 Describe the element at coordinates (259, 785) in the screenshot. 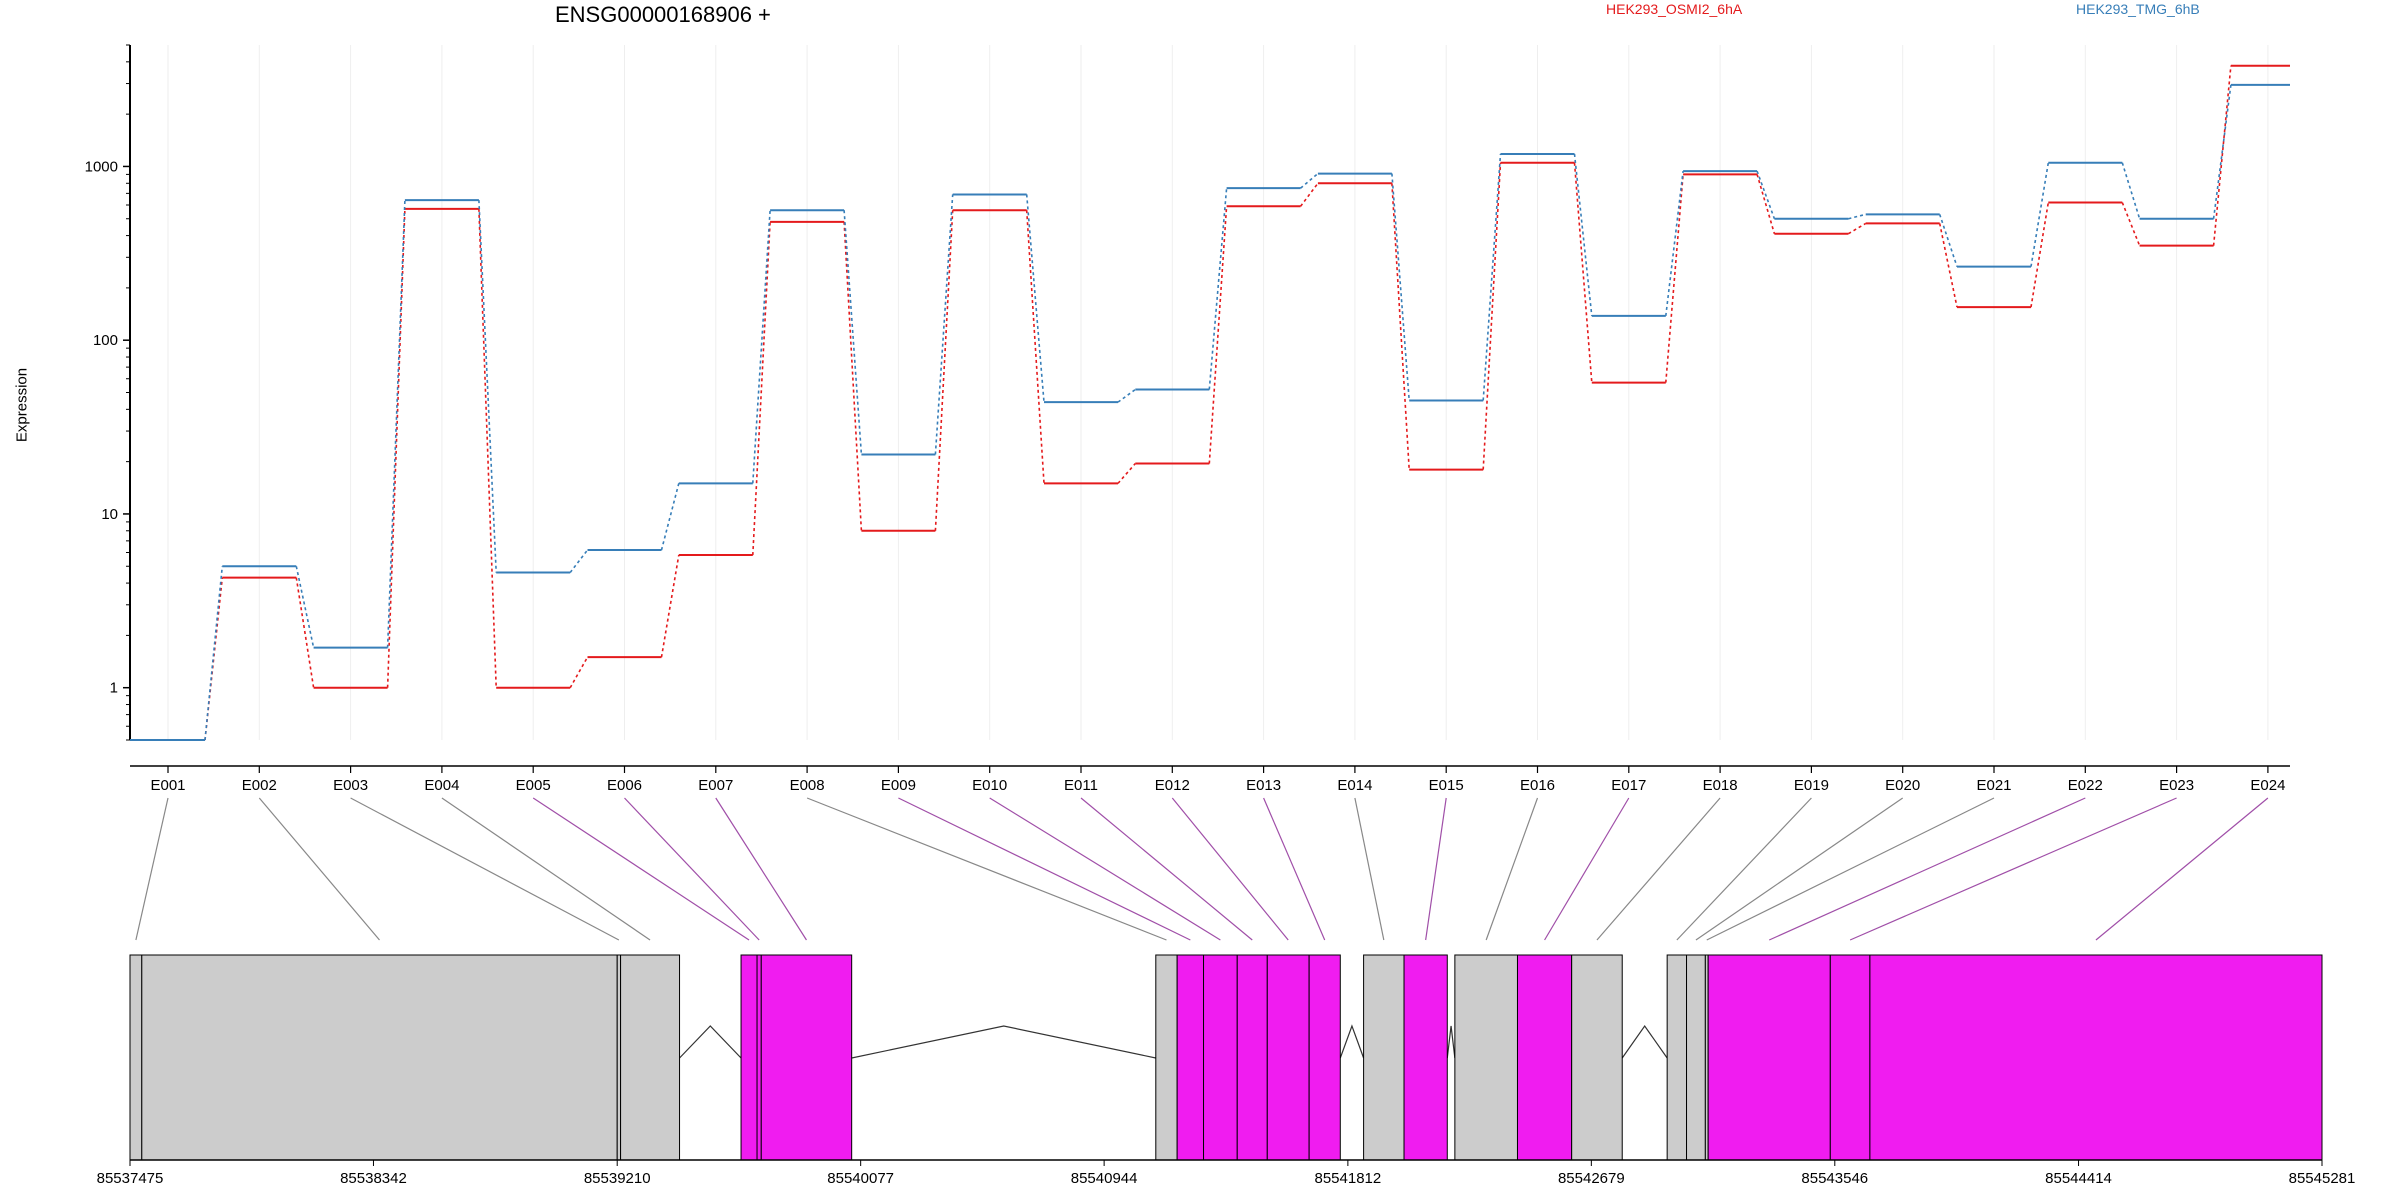

I see `x-tick-label-e002: E002` at that location.